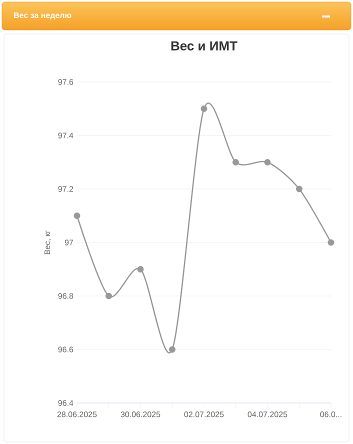  What do you see at coordinates (77, 415) in the screenshot?
I see `x-tick-label: 28.06.2025` at bounding box center [77, 415].